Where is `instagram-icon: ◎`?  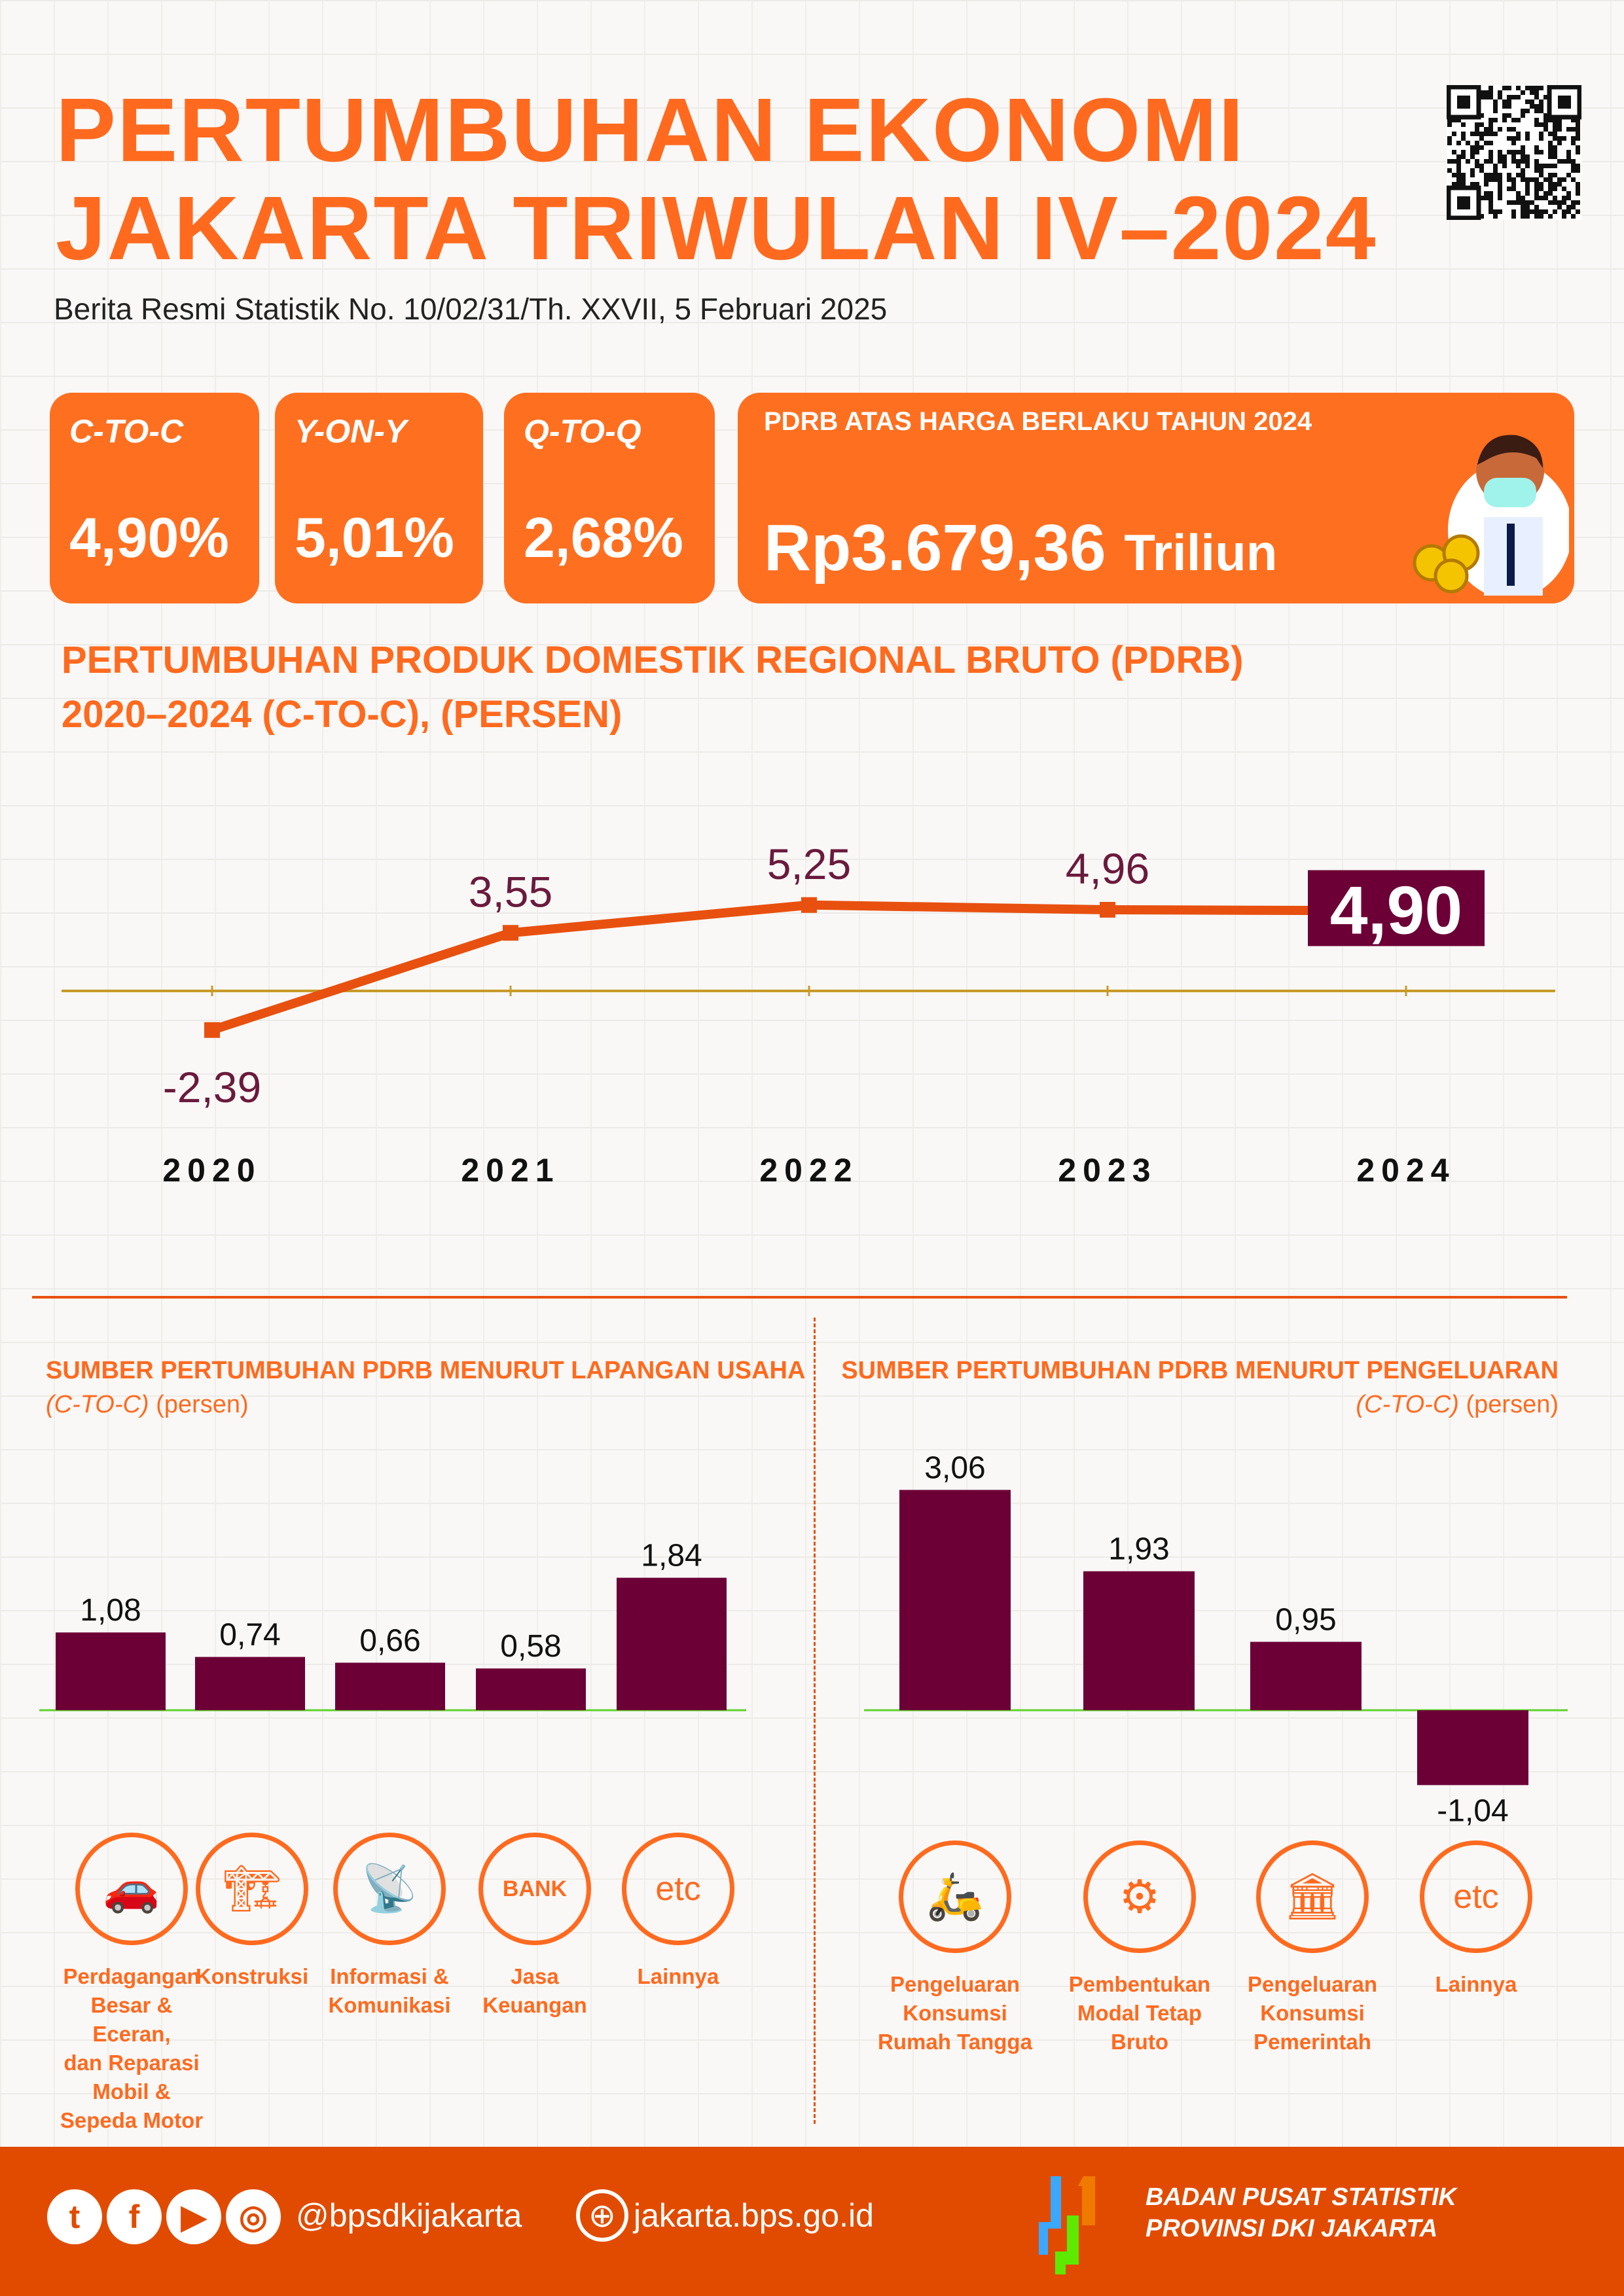
instagram-icon: ◎ is located at coordinates (253, 2216).